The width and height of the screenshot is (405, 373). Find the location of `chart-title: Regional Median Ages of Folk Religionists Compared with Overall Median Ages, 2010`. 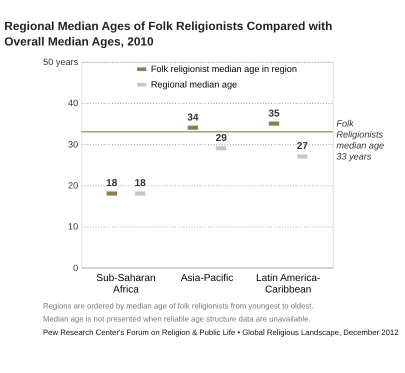

chart-title: Regional Median Ages of Folk Religionists Compared with Overall Median Ages, 2010 is located at coordinates (168, 33).